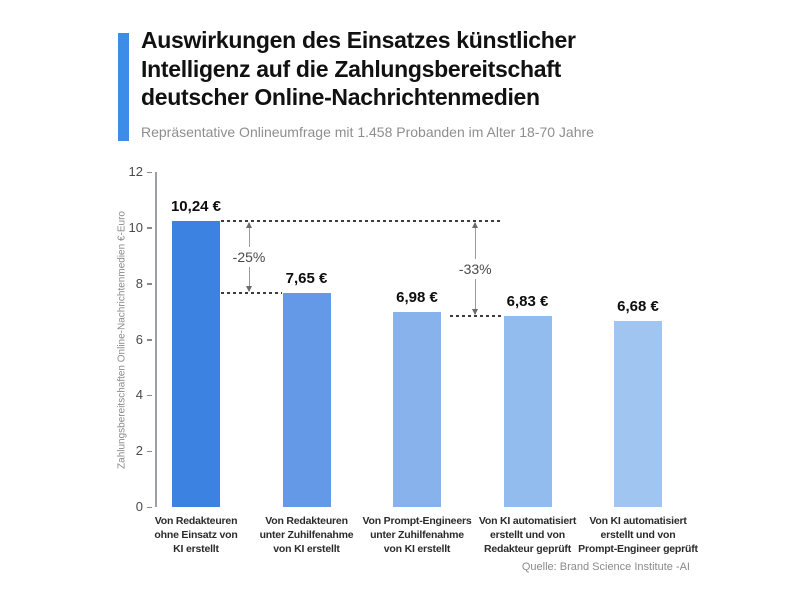 This screenshot has width=800, height=600. What do you see at coordinates (196, 207) in the screenshot?
I see `bar-value-label: 10,24 €` at bounding box center [196, 207].